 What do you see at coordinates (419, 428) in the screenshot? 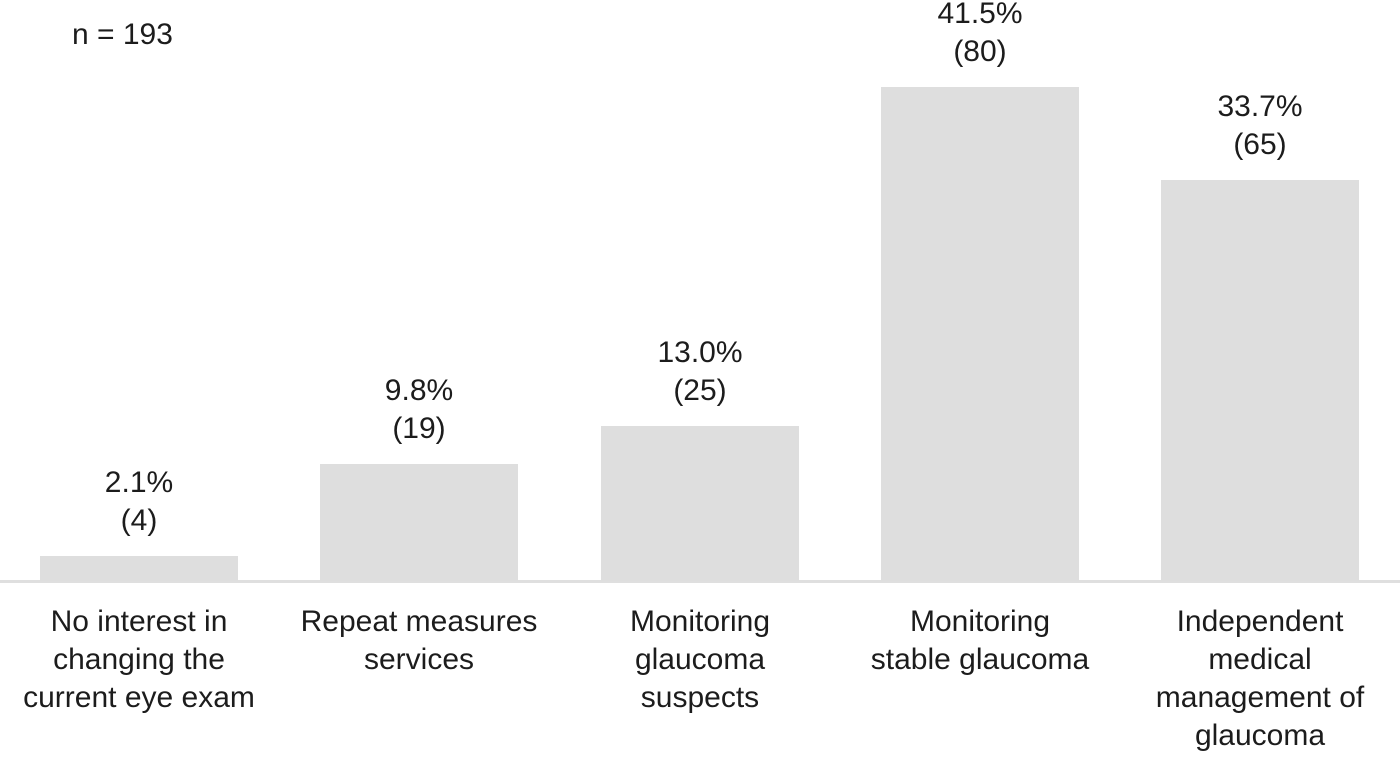
I see `value-label-line: (19)` at bounding box center [419, 428].